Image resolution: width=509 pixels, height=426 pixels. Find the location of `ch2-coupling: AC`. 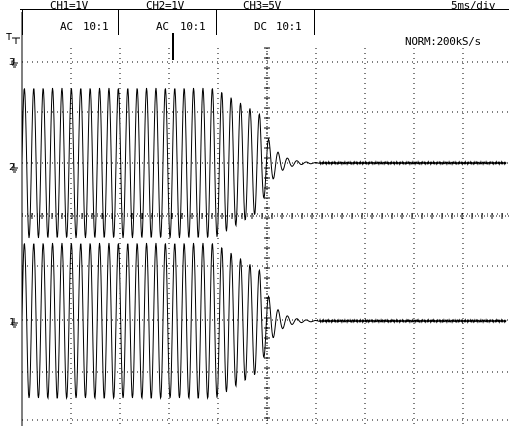

ch2-coupling: AC is located at coordinates (162, 26).